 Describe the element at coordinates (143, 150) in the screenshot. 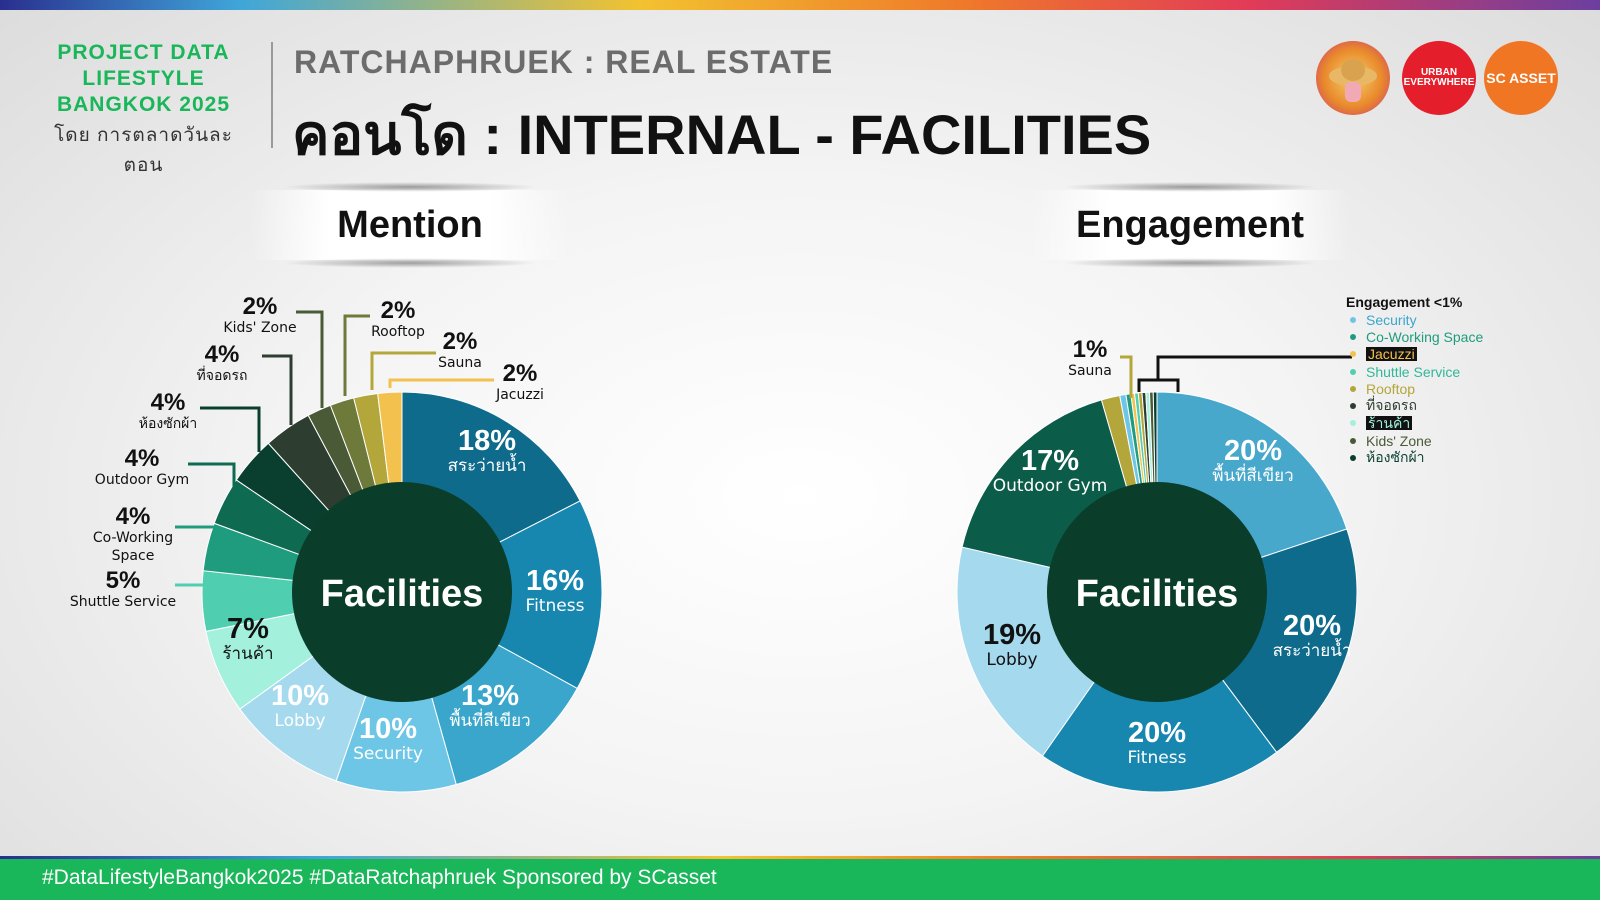

I see `brand-by: โดย การตลาดวันละตอน` at that location.